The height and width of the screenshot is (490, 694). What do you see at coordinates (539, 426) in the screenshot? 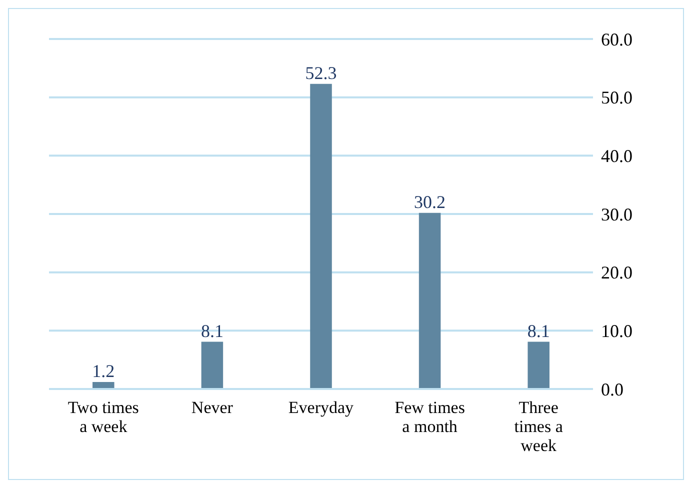
I see `x-tick-label: Three times a week` at bounding box center [539, 426].